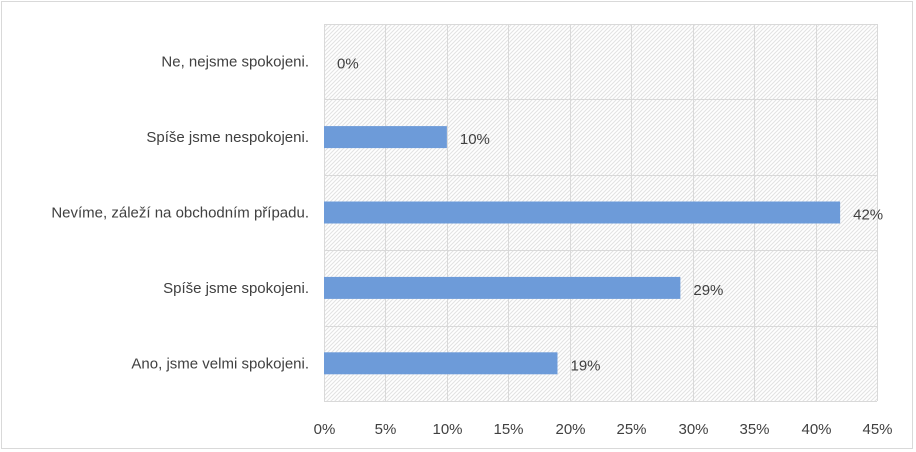 The image size is (916, 452). I want to click on data-label: 19%, so click(585, 365).